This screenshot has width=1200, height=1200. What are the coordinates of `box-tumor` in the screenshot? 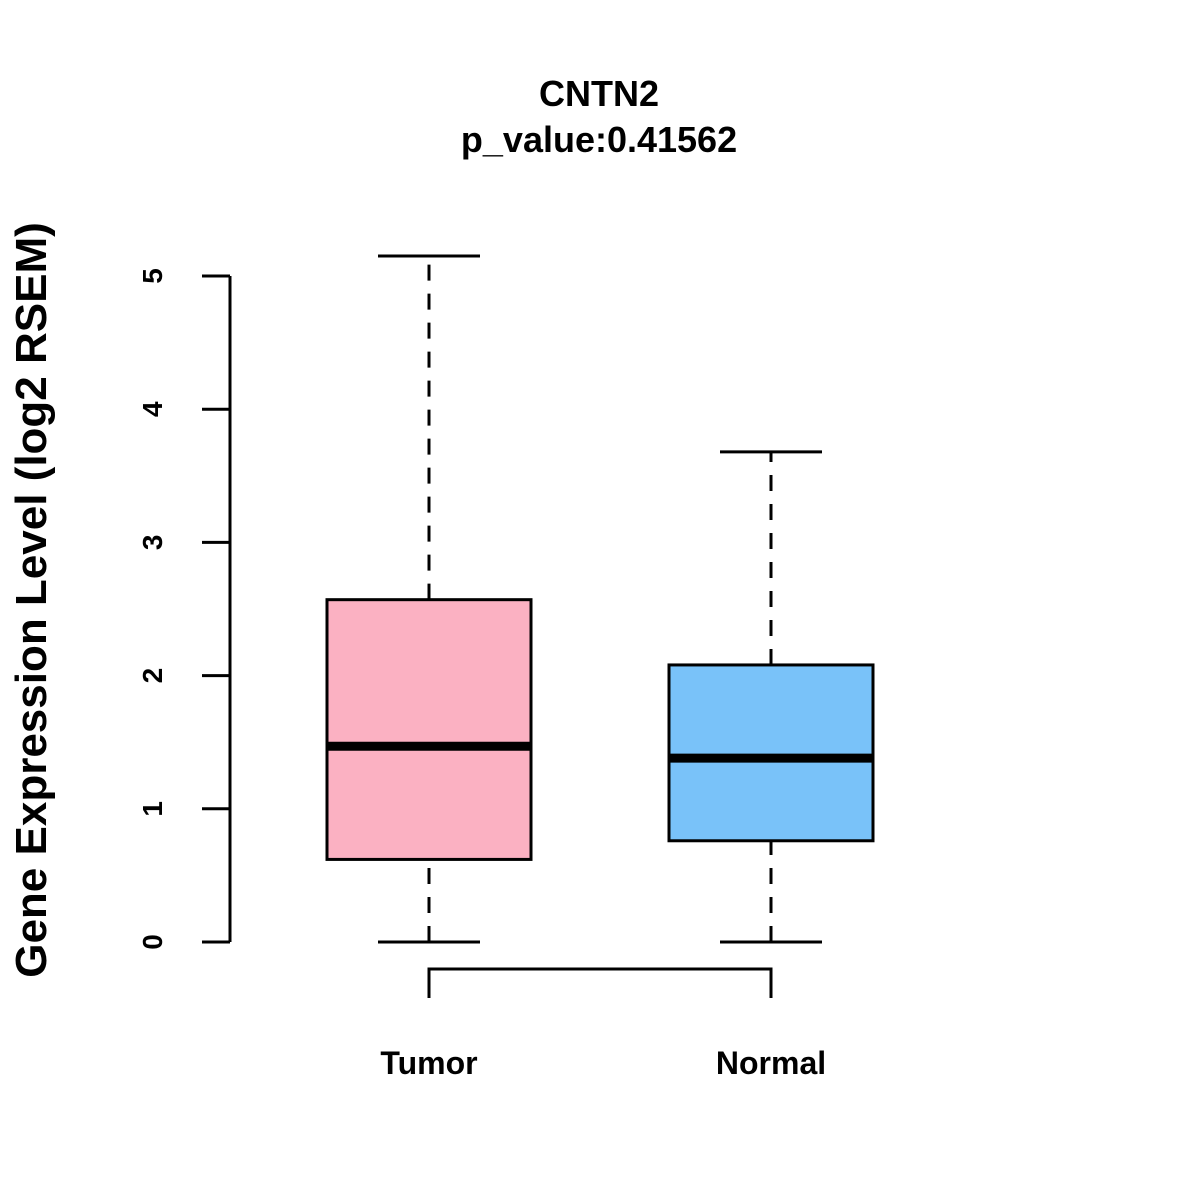 It's located at (429, 599).